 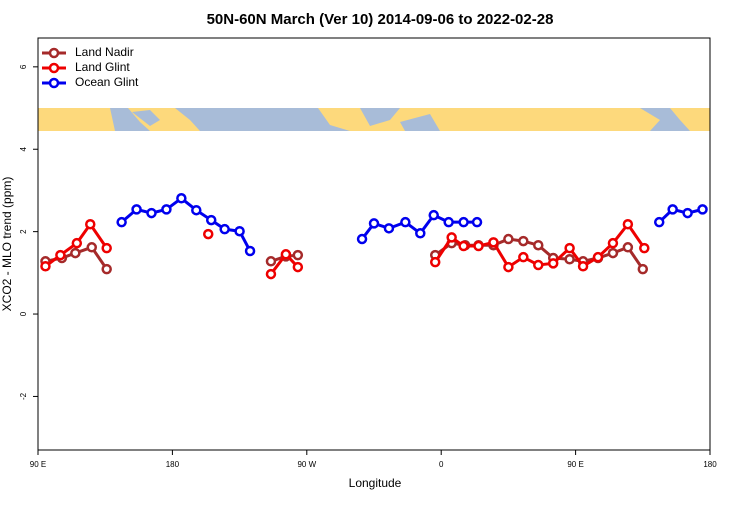 I want to click on x-tick-label: 90 W, so click(x=306, y=464).